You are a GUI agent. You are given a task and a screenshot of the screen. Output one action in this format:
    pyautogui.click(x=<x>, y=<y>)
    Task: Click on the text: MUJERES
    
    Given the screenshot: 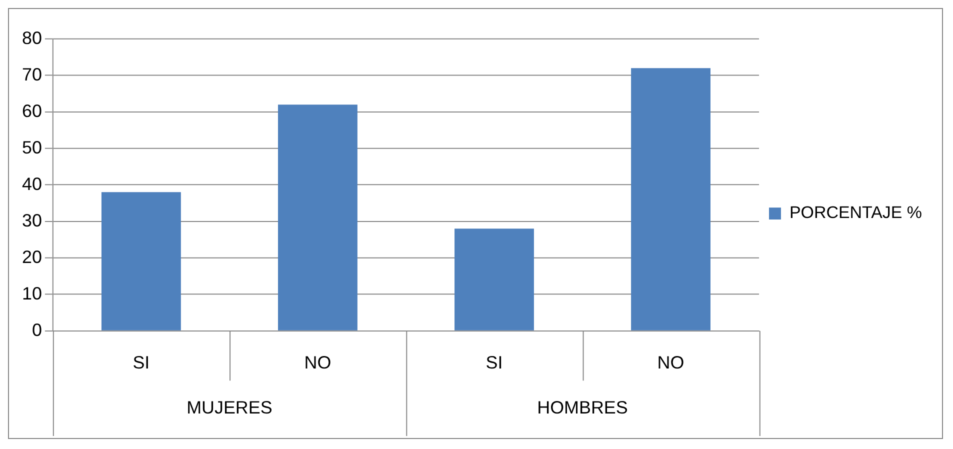 What is the action you would take?
    pyautogui.click(x=229, y=407)
    